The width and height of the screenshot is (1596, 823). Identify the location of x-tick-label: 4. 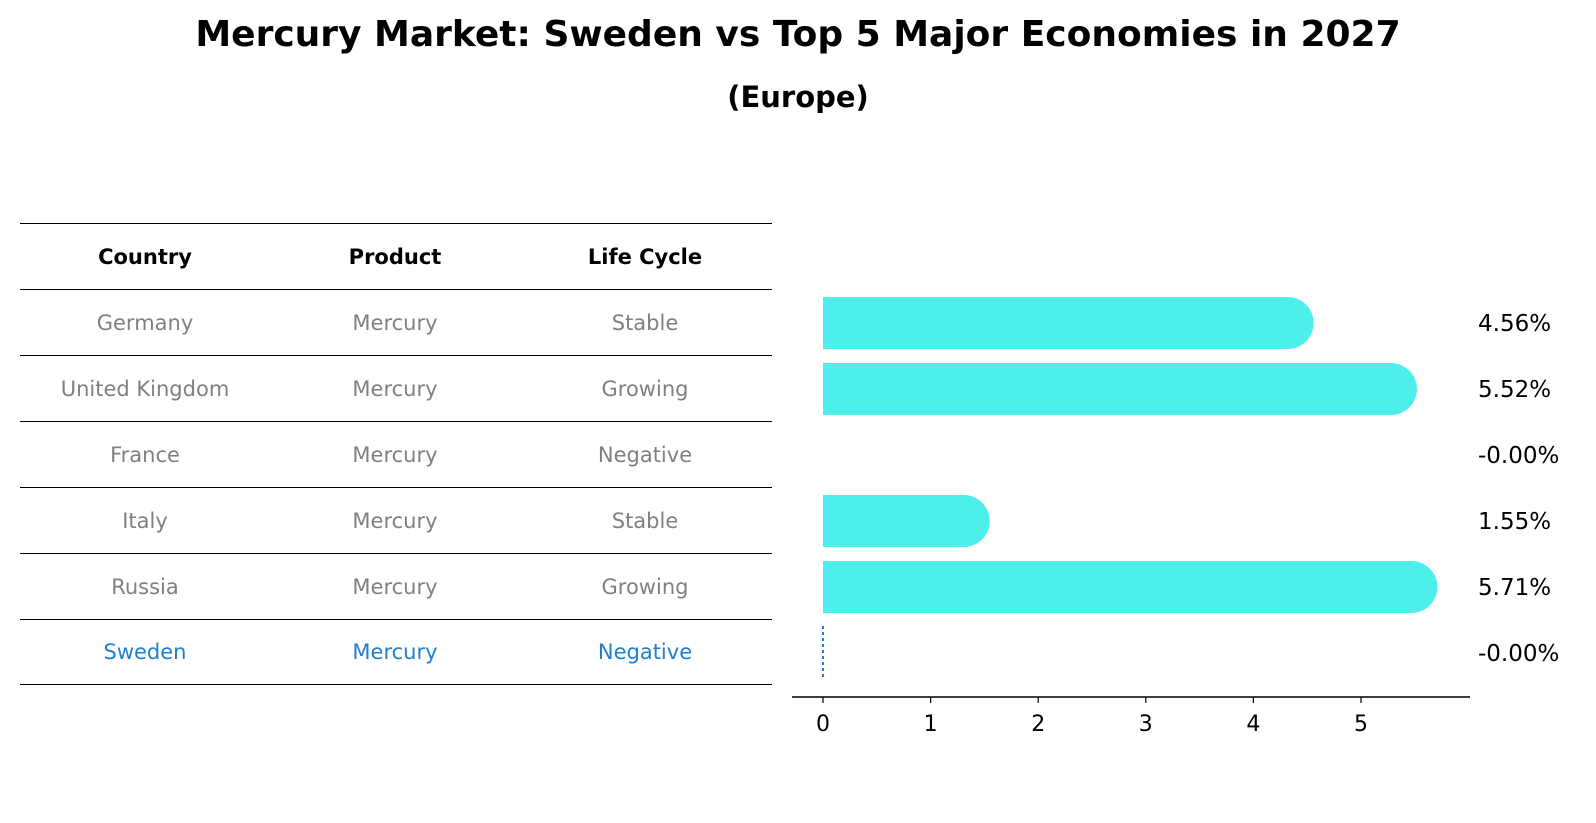
(1253, 724).